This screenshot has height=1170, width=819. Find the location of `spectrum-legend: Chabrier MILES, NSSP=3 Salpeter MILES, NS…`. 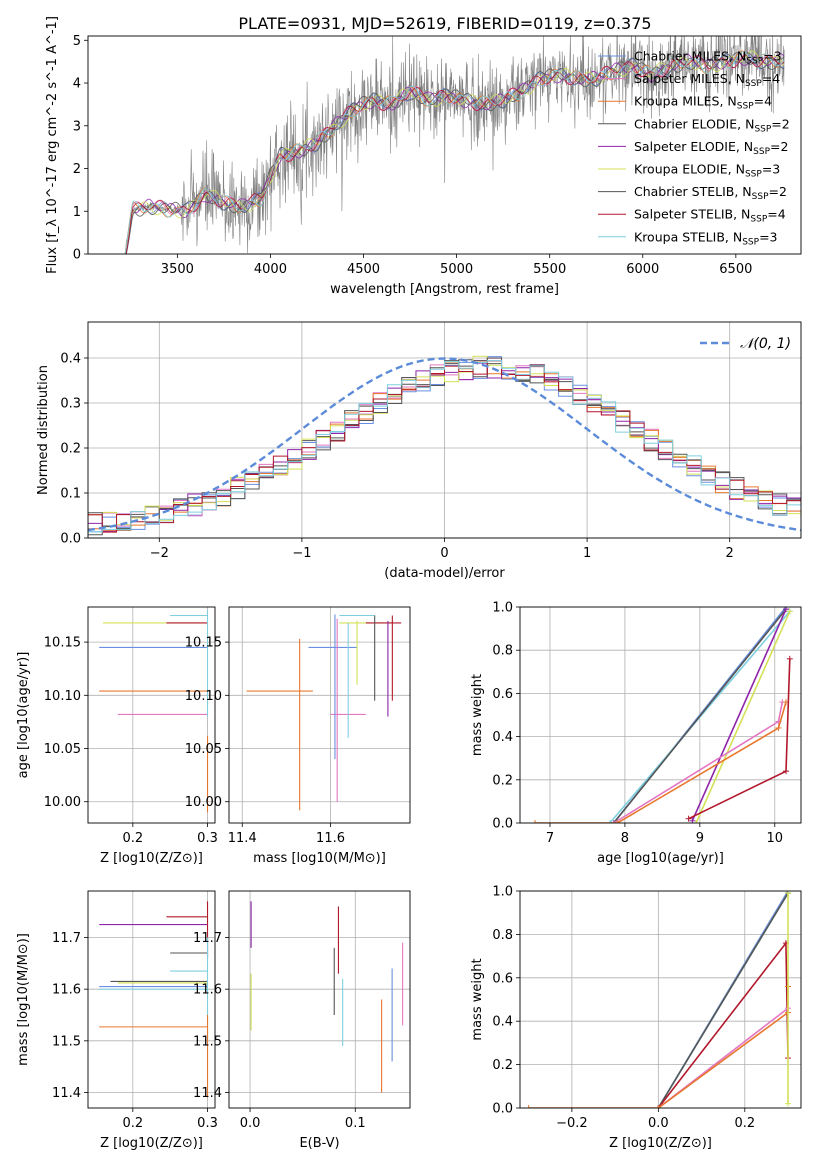

spectrum-legend: Chabrier MILES, NSSP=3 Salpeter MILES, NS… is located at coordinates (694, 148).